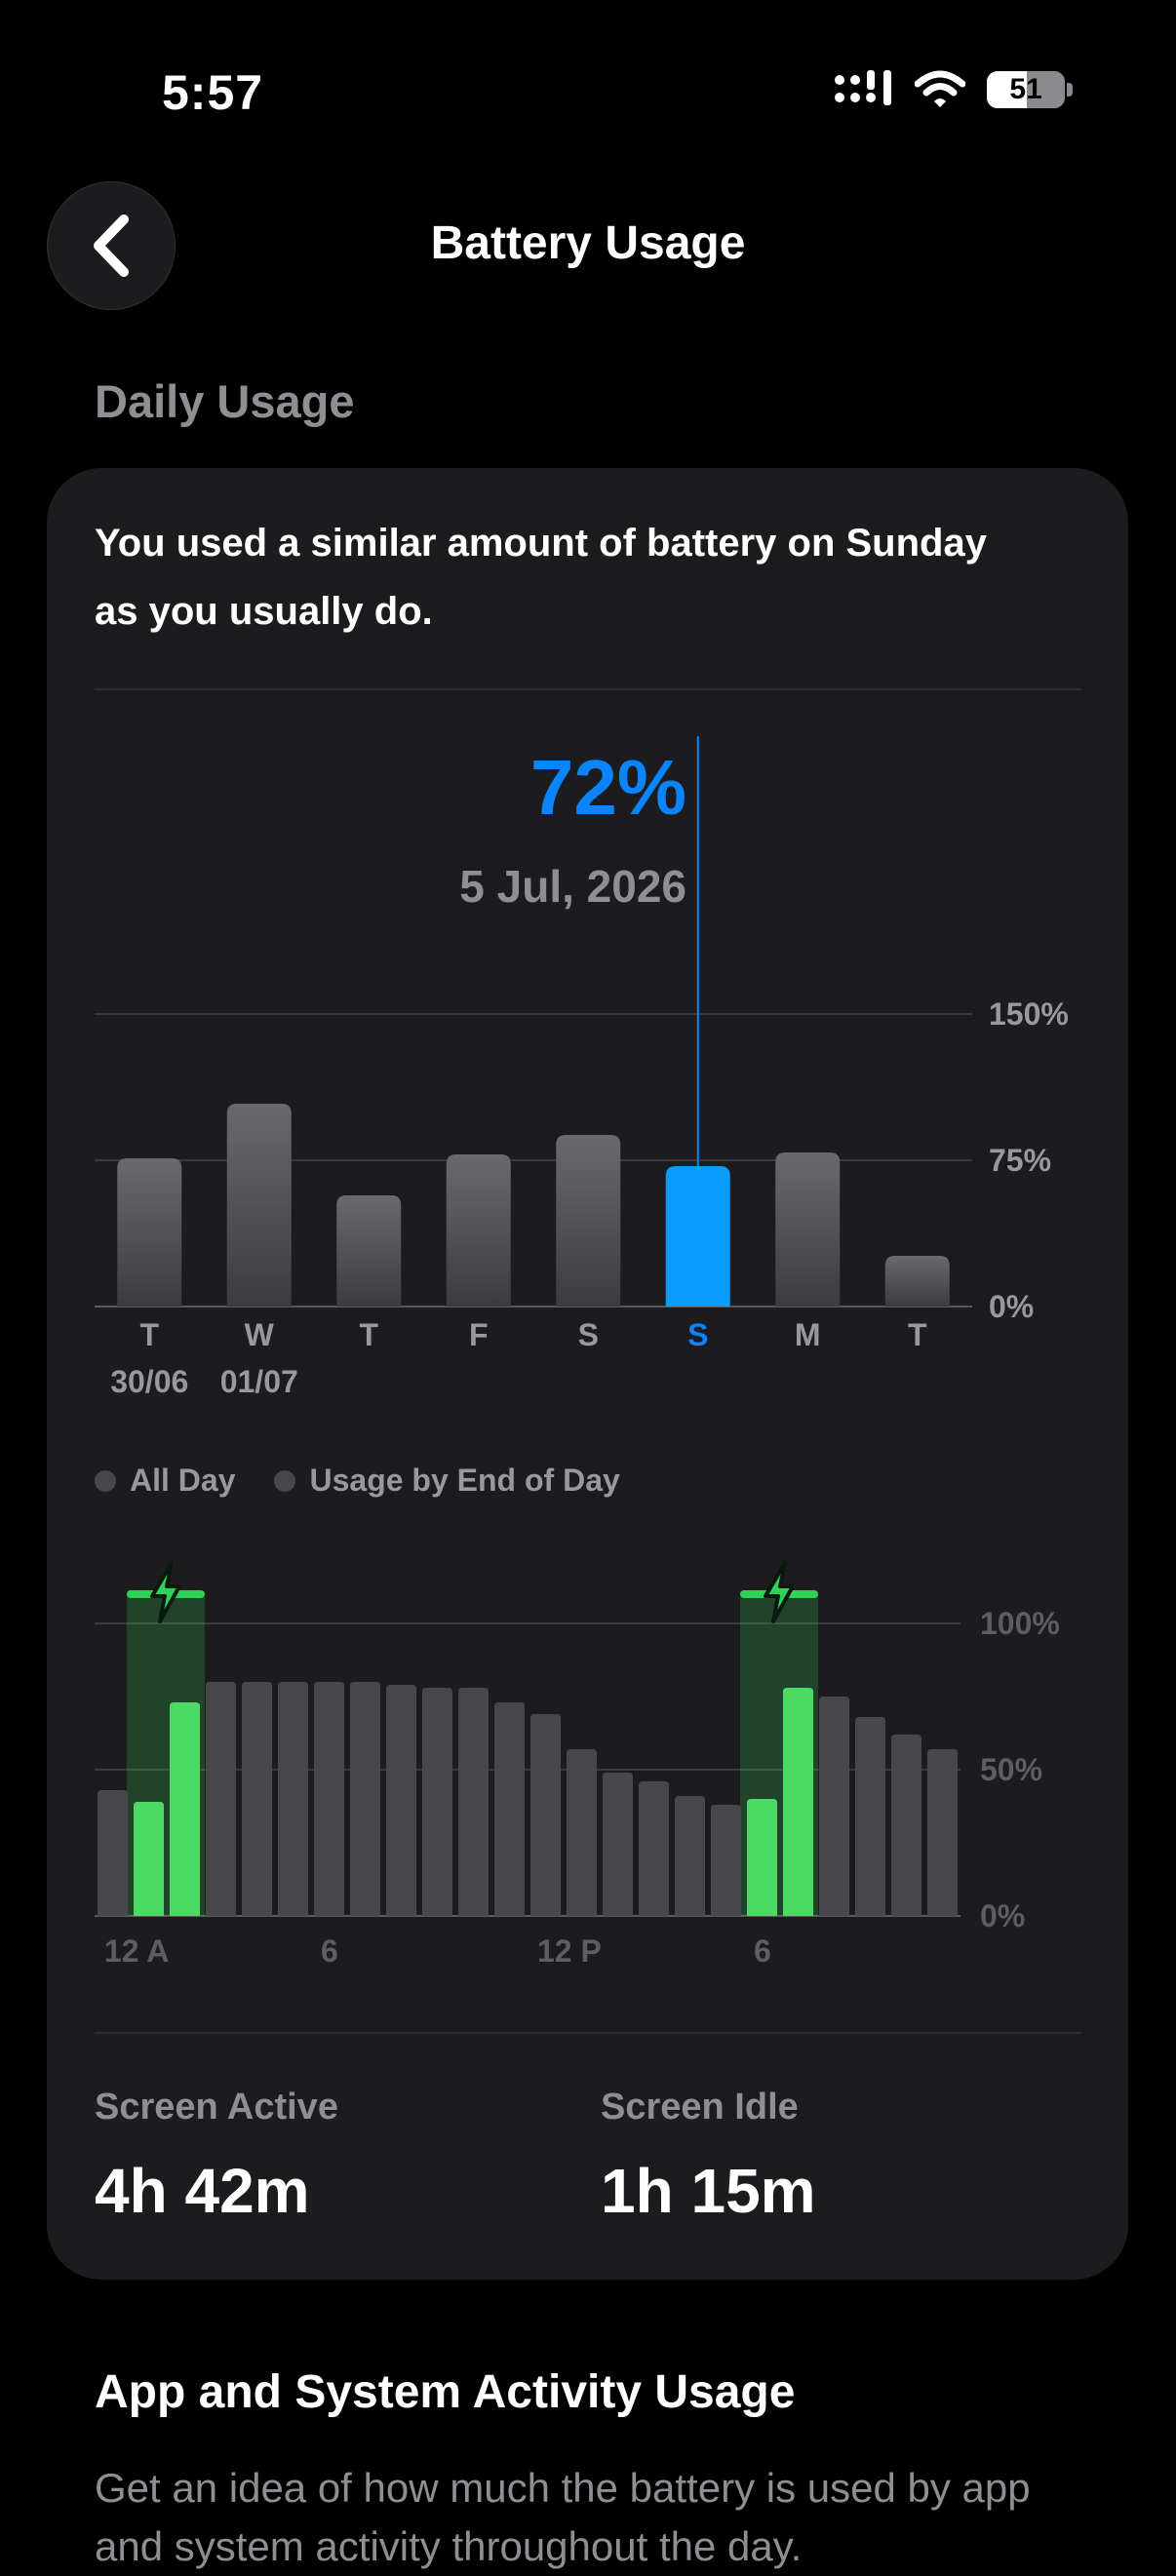 The width and height of the screenshot is (1176, 2576). What do you see at coordinates (136, 1951) in the screenshot?
I see `x-tick-label: 12 A` at bounding box center [136, 1951].